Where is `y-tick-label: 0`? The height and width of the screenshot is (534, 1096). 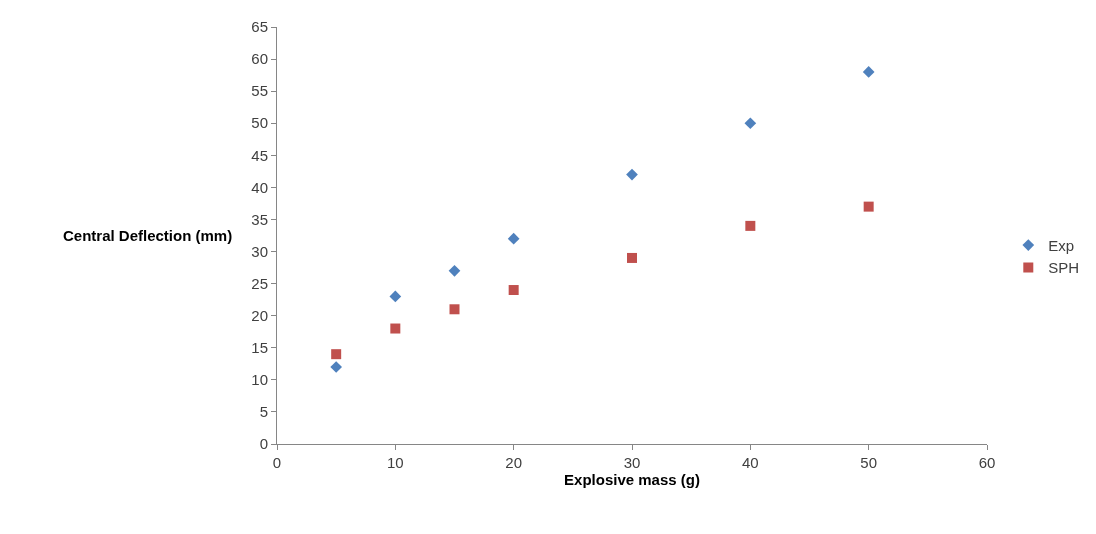 y-tick-label: 0 is located at coordinates (263, 444).